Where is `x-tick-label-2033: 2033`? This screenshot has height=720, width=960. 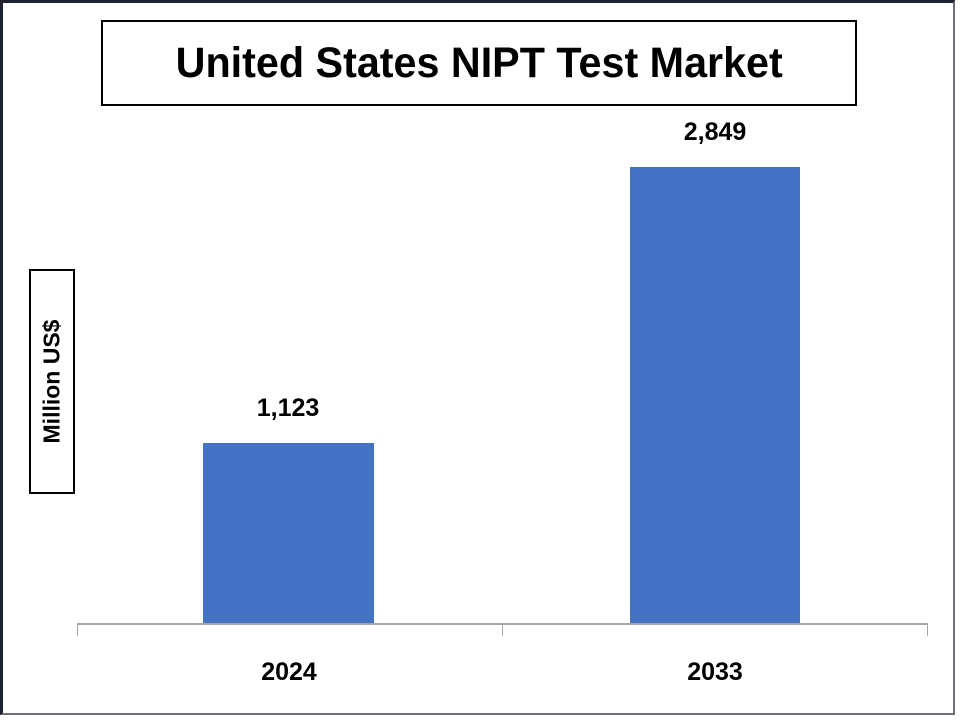 x-tick-label-2033: 2033 is located at coordinates (715, 672).